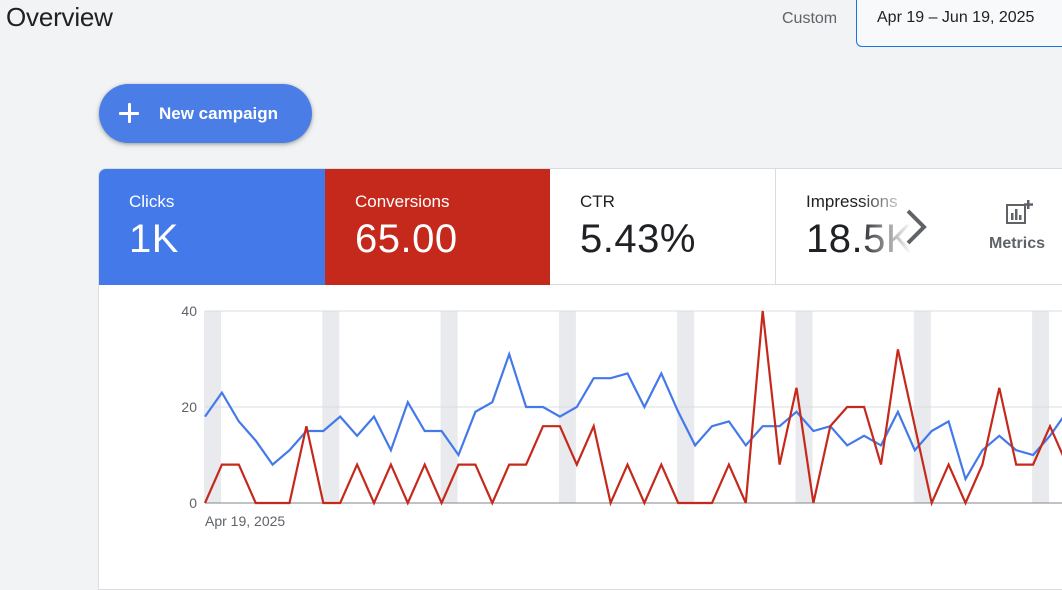 The height and width of the screenshot is (590, 1062). Describe the element at coordinates (59, 17) in the screenshot. I see `page-title: Overview` at that location.